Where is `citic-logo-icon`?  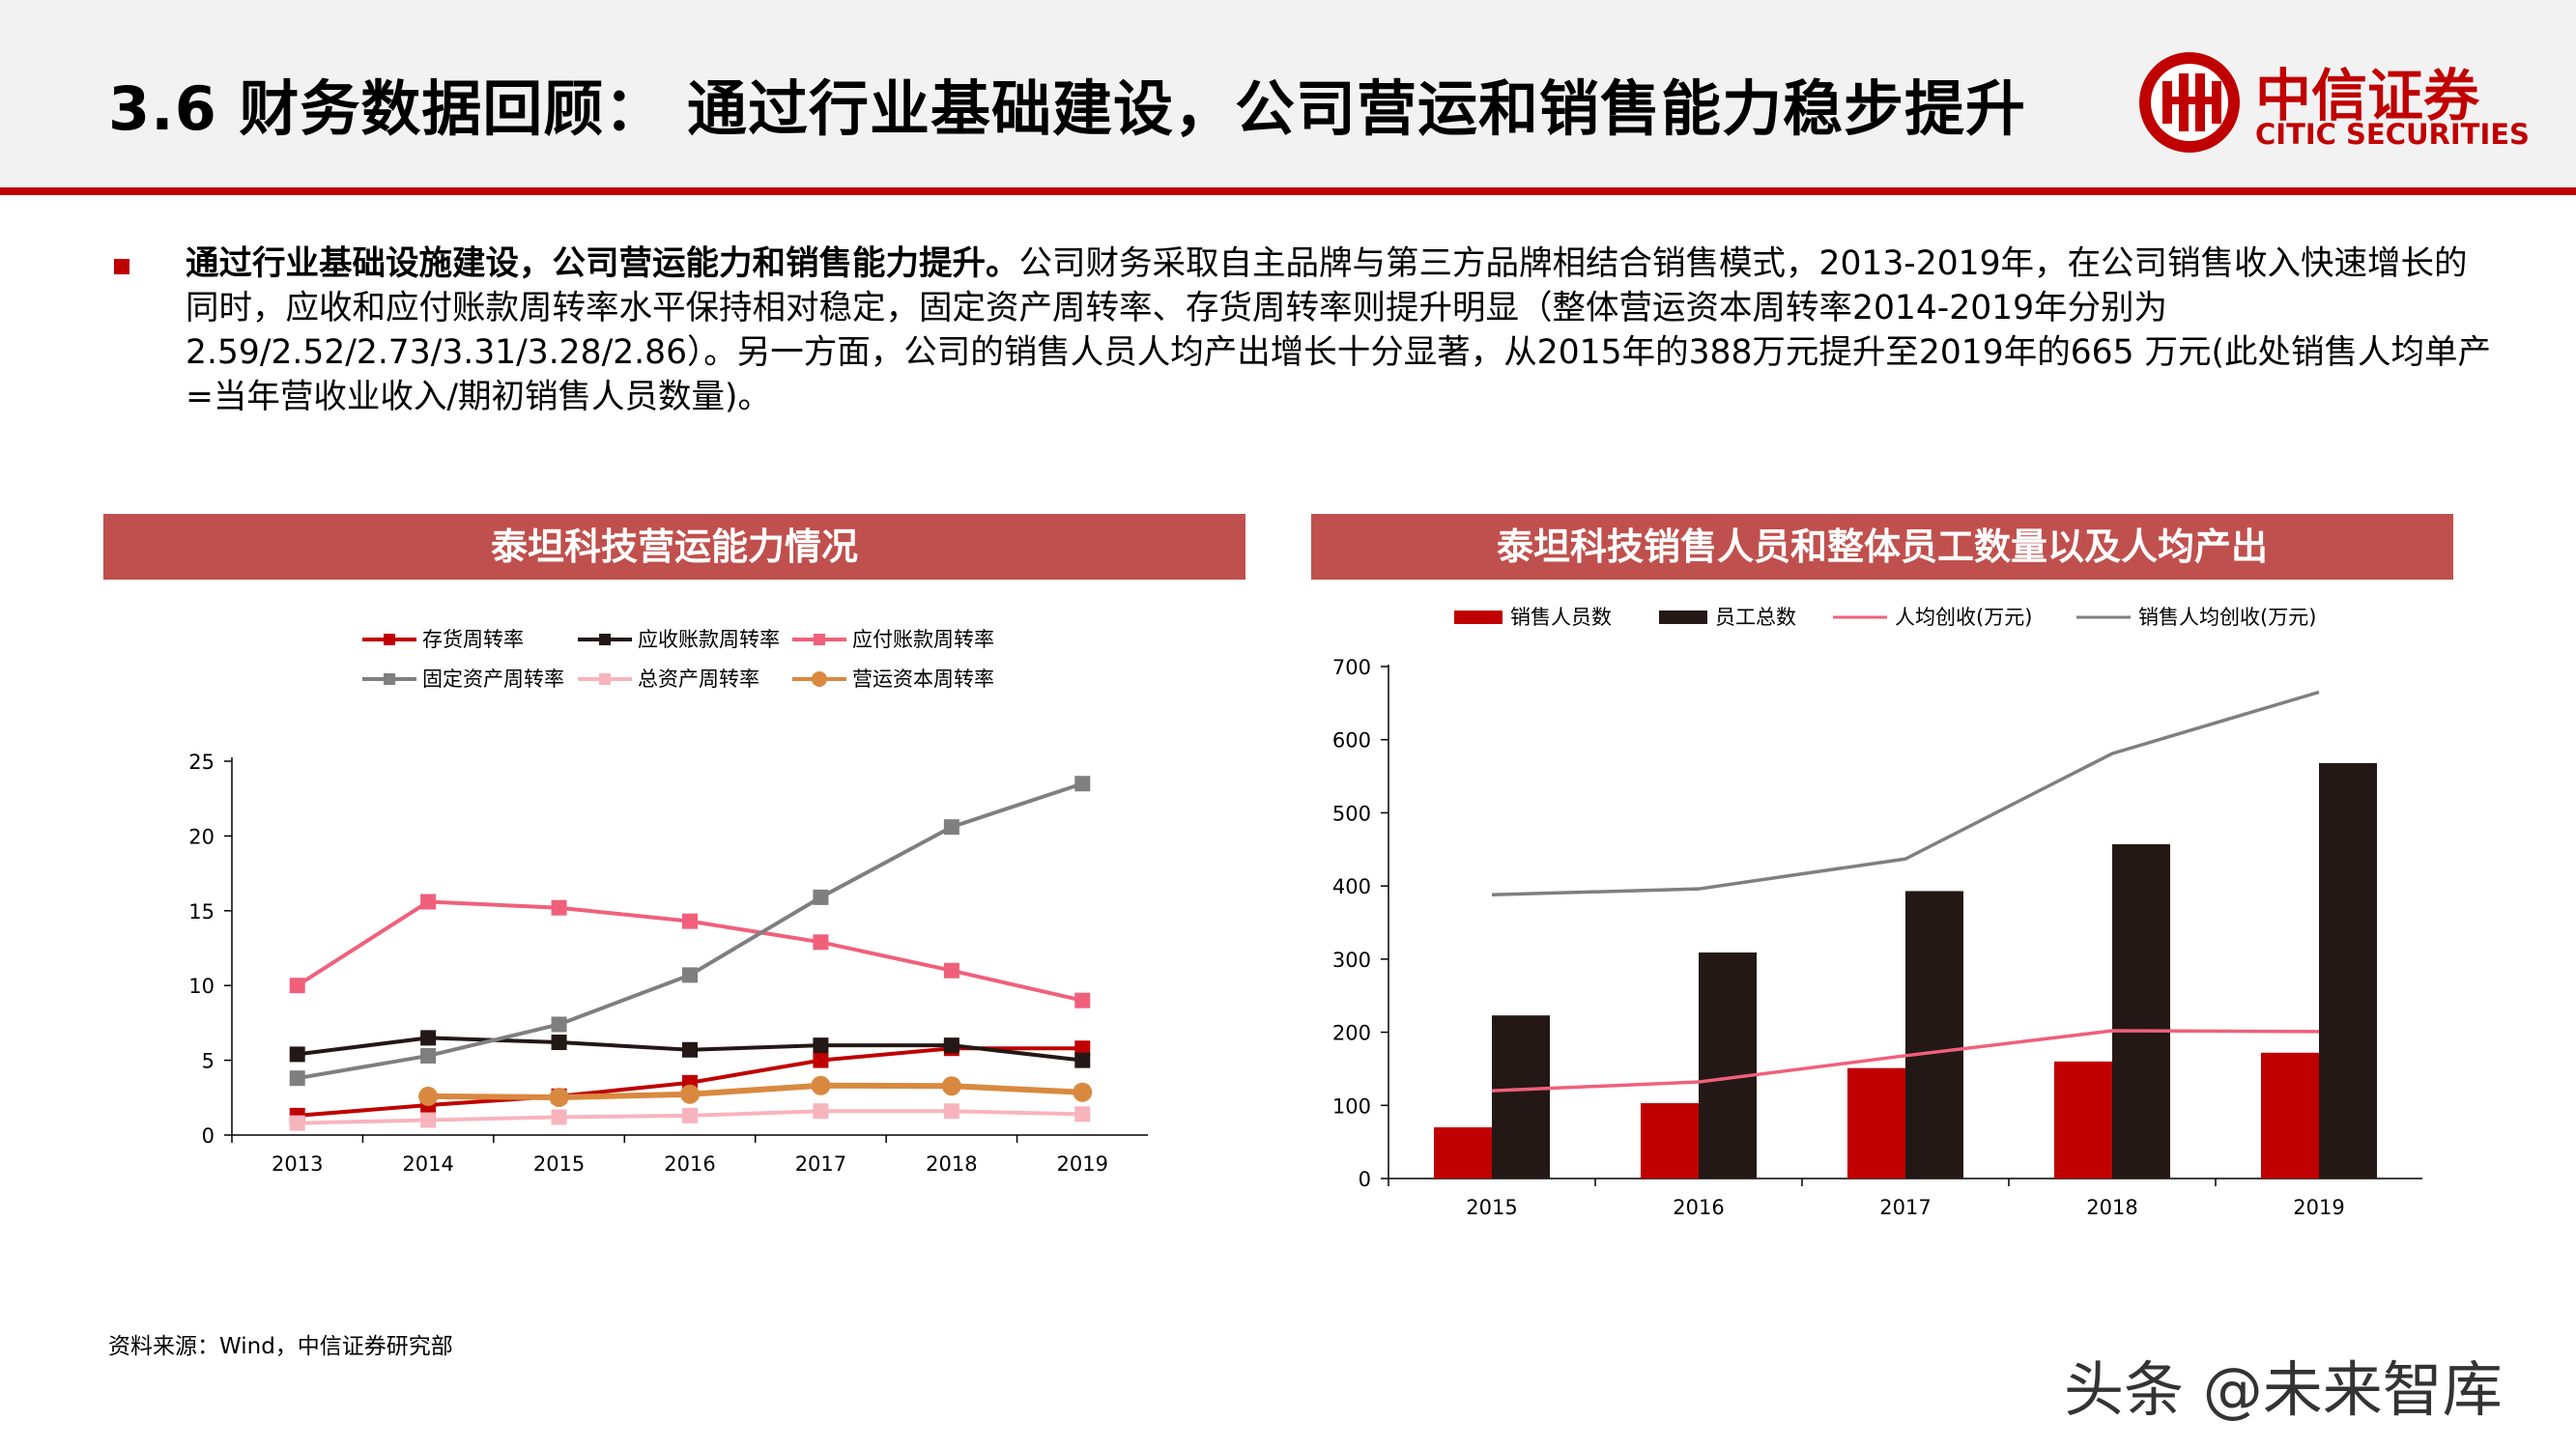
citic-logo-icon is located at coordinates (2190, 102).